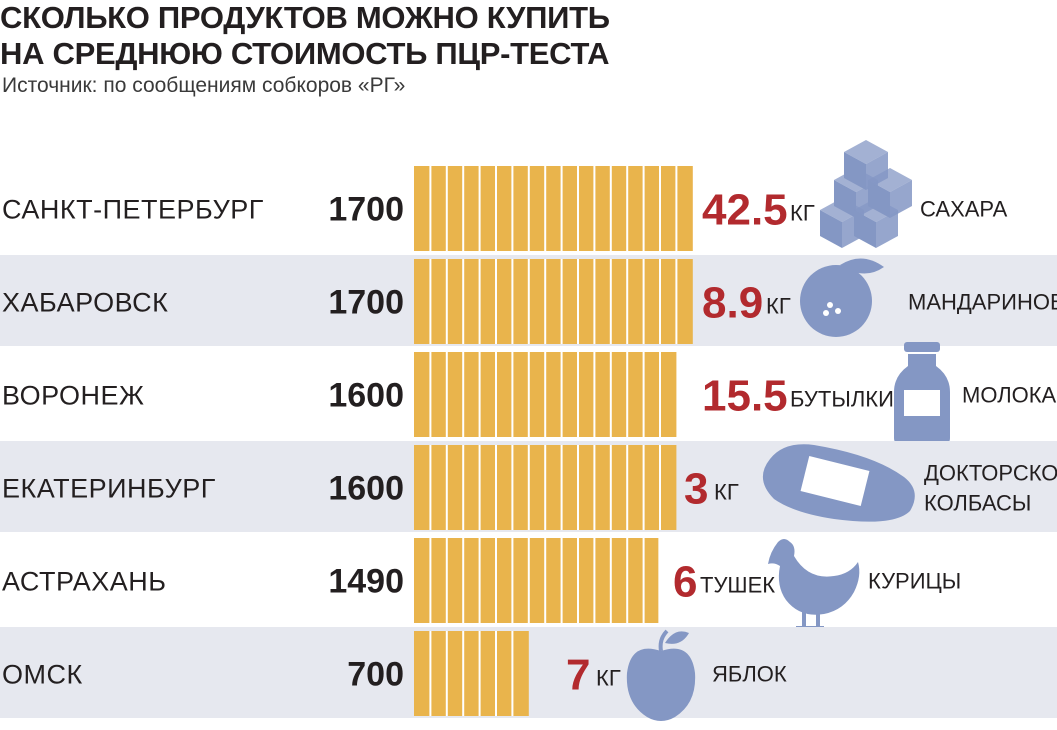 The width and height of the screenshot is (1057, 730). Describe the element at coordinates (814, 584) in the screenshot. I see `chicken-icon` at that location.